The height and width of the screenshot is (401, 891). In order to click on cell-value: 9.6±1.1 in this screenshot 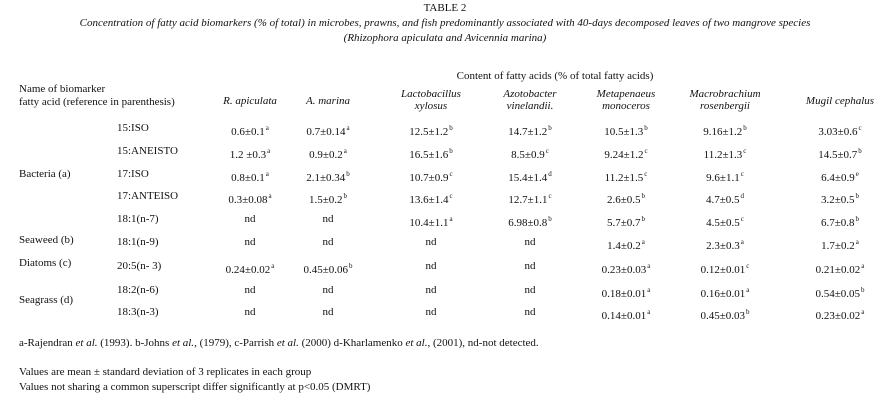, I will do `click(723, 178)`.